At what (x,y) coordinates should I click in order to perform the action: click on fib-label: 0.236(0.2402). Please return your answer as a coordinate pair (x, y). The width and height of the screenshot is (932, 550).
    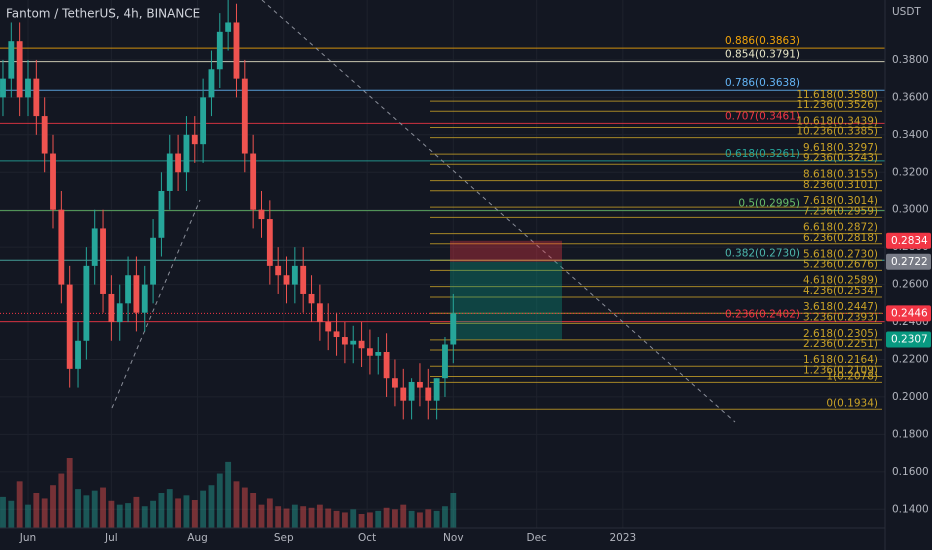
    Looking at the image, I should click on (762, 315).